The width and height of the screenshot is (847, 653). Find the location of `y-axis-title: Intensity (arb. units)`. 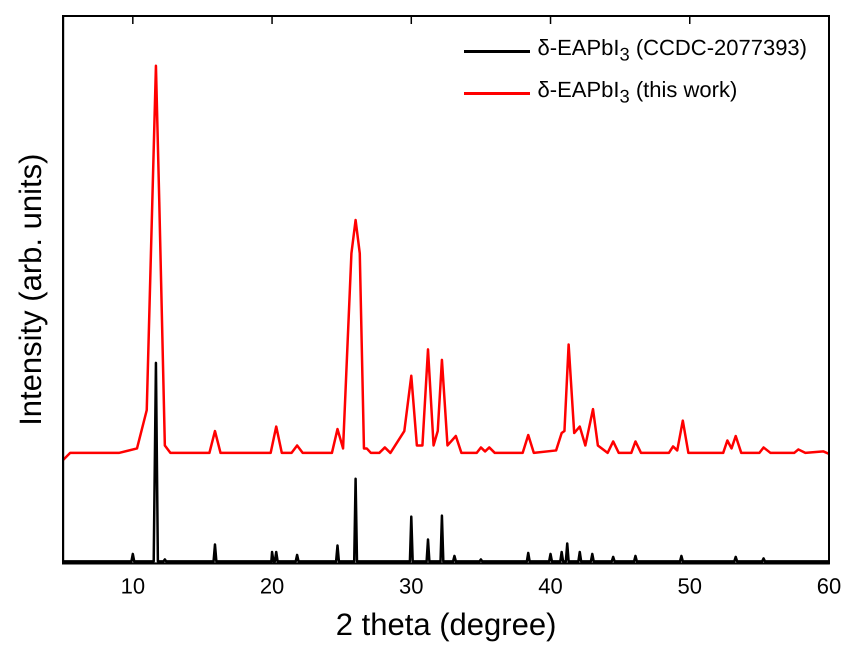

y-axis-title: Intensity (arb. units) is located at coordinates (30, 290).